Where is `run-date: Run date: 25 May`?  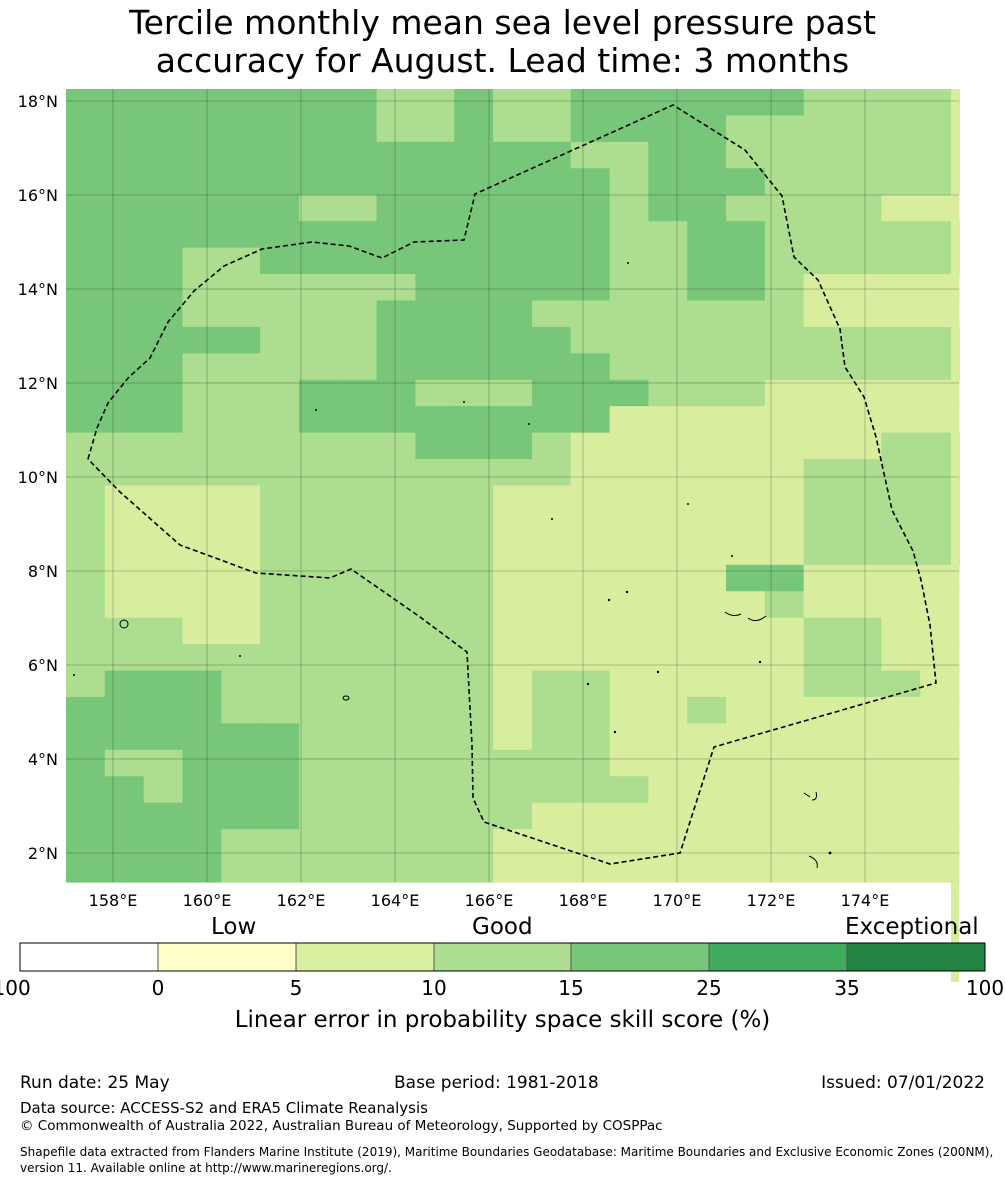 run-date: Run date: 25 May is located at coordinates (95, 1083).